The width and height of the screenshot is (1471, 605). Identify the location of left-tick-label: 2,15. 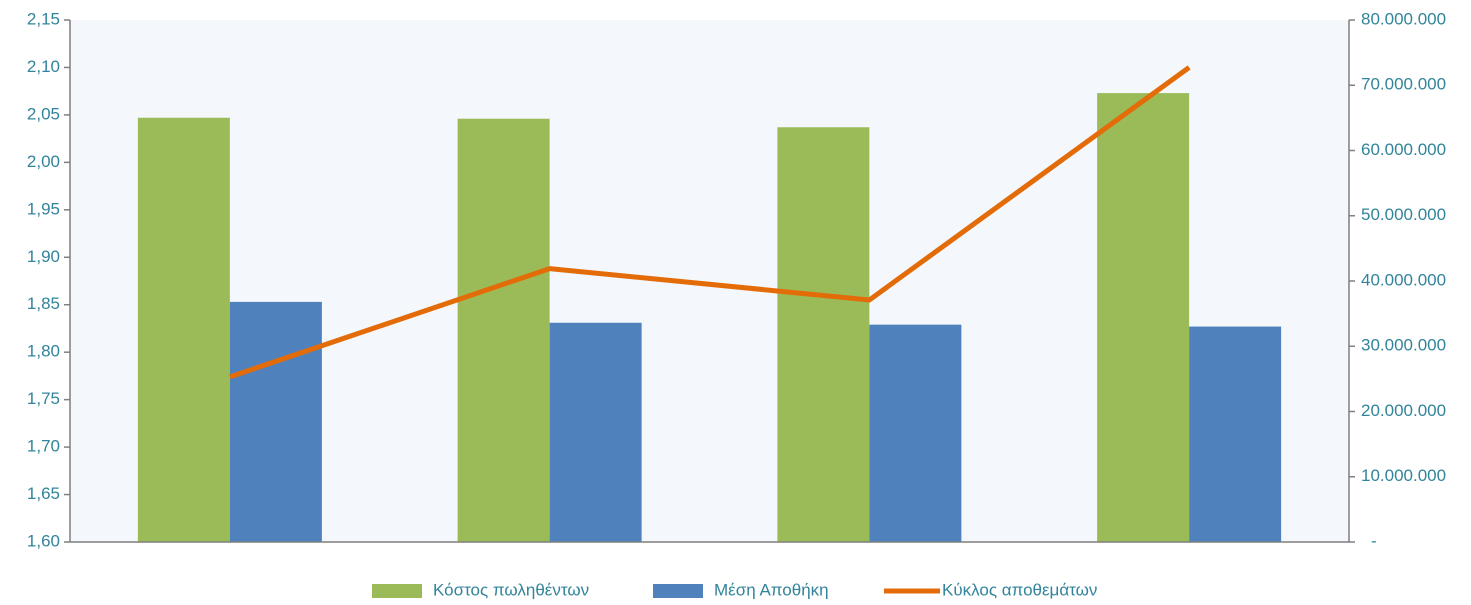
(43, 18).